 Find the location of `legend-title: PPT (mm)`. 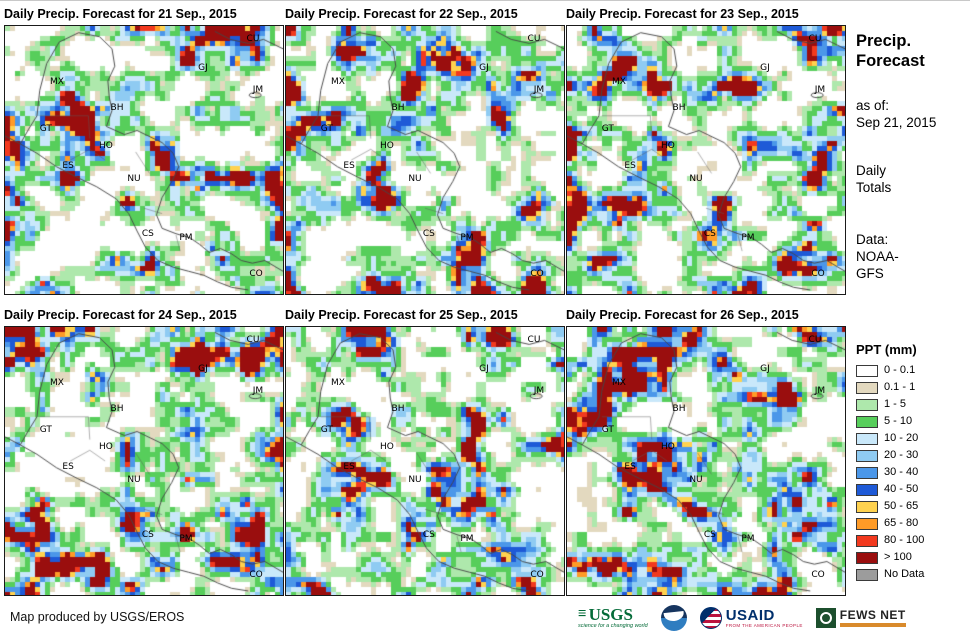

legend-title: PPT (mm) is located at coordinates (886, 349).